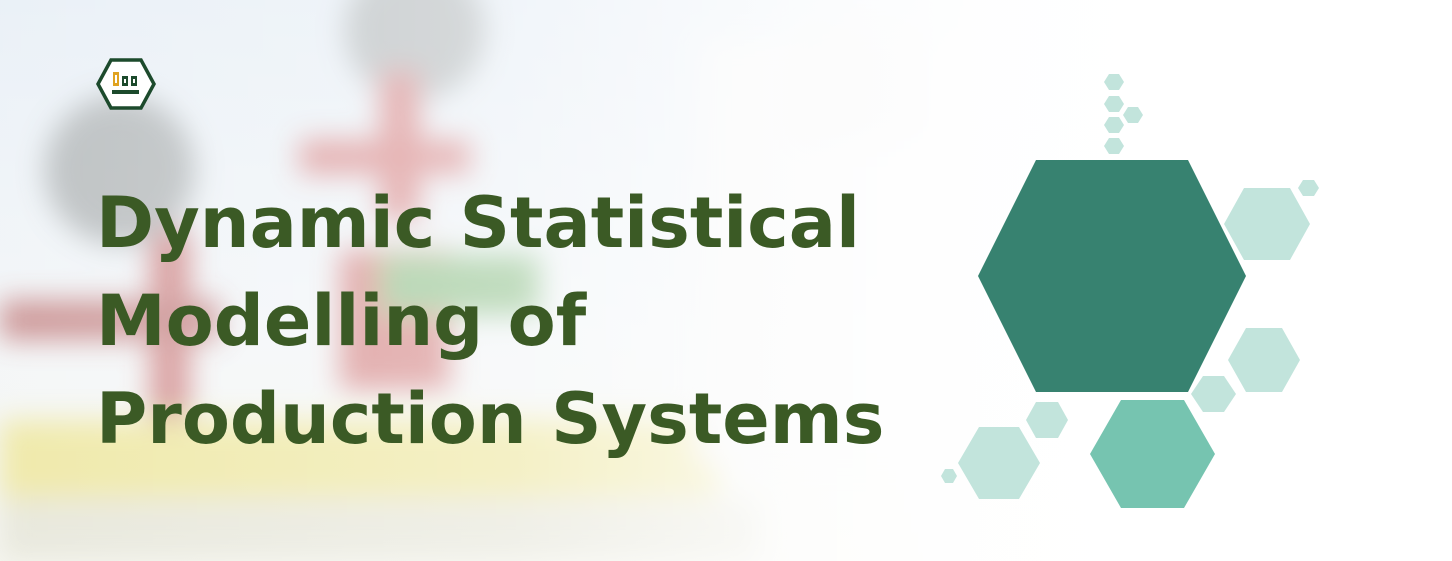 This screenshot has height=561, width=1452. What do you see at coordinates (1152, 454) in the screenshot?
I see `hexagon-medium` at bounding box center [1152, 454].